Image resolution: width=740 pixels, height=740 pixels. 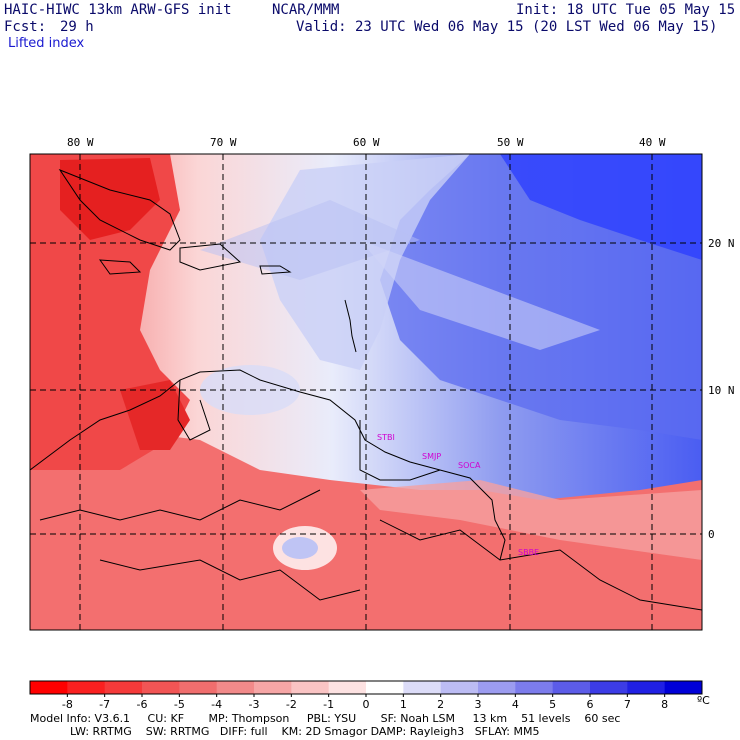 I want to click on lat-label-20n: 20 N, so click(x=721, y=243).